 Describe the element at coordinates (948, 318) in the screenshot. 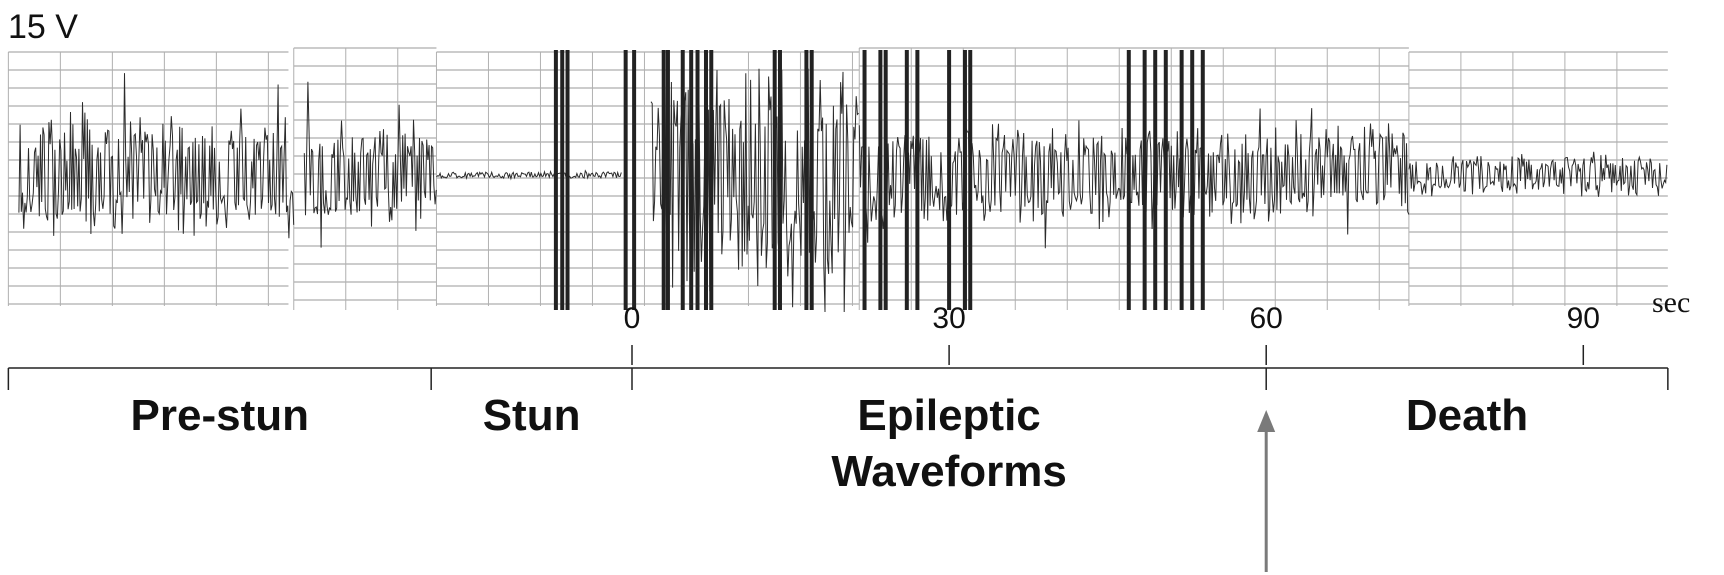

I see `x-tick-label: 30` at that location.